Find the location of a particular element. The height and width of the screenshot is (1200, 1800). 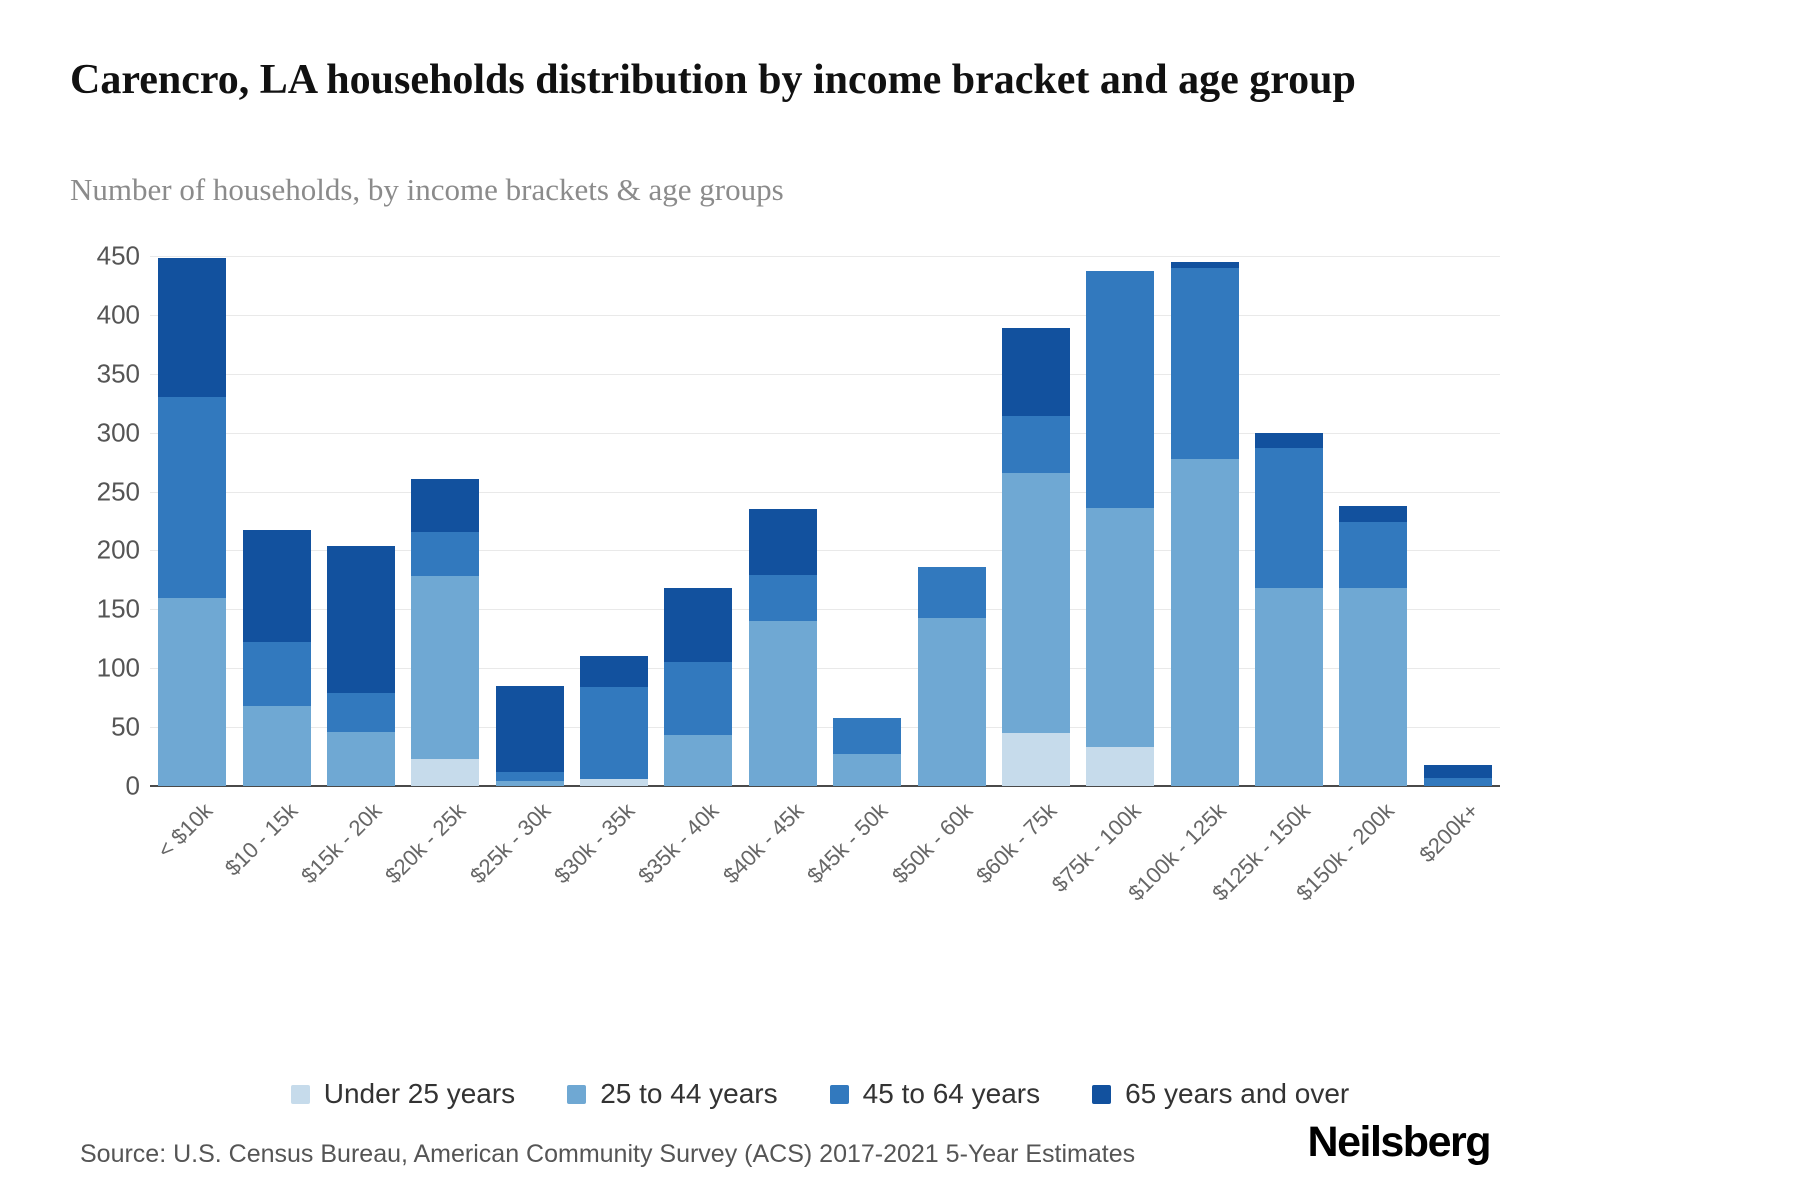

y-axis-tick-label: 300 is located at coordinates (118, 432).